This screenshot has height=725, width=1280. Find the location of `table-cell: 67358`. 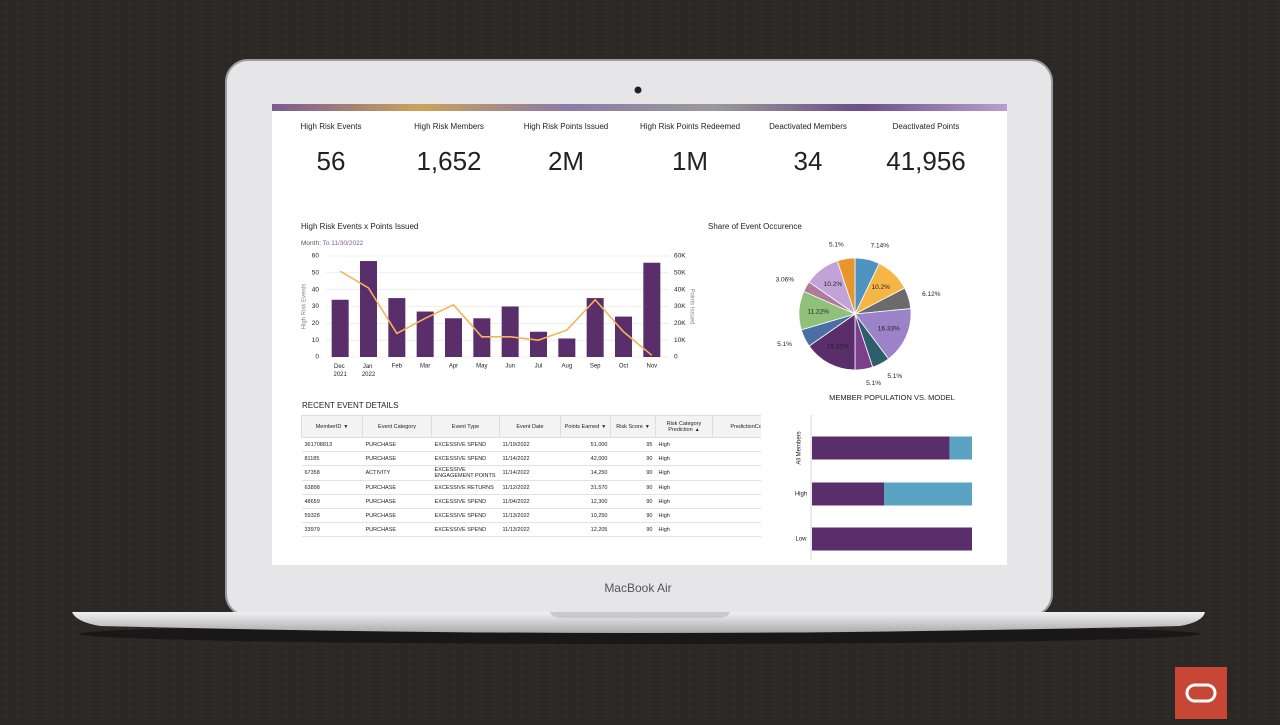

table-cell: 67358 is located at coordinates (332, 473).